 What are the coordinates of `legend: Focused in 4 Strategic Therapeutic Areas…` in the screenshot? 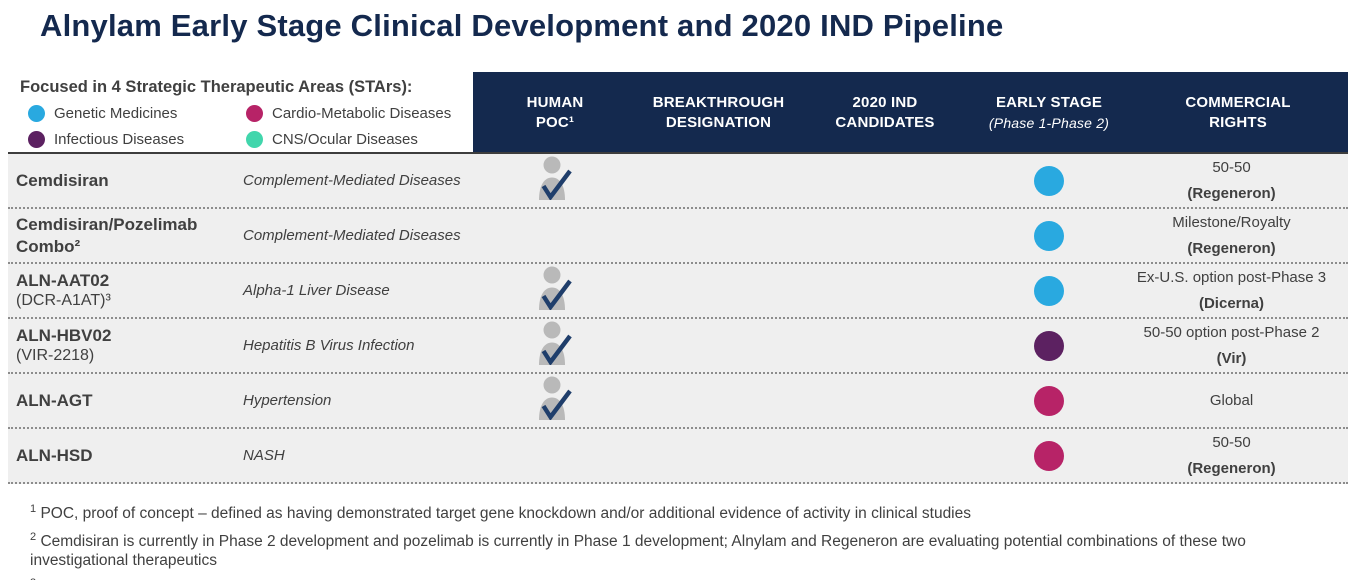 It's located at (239, 111).